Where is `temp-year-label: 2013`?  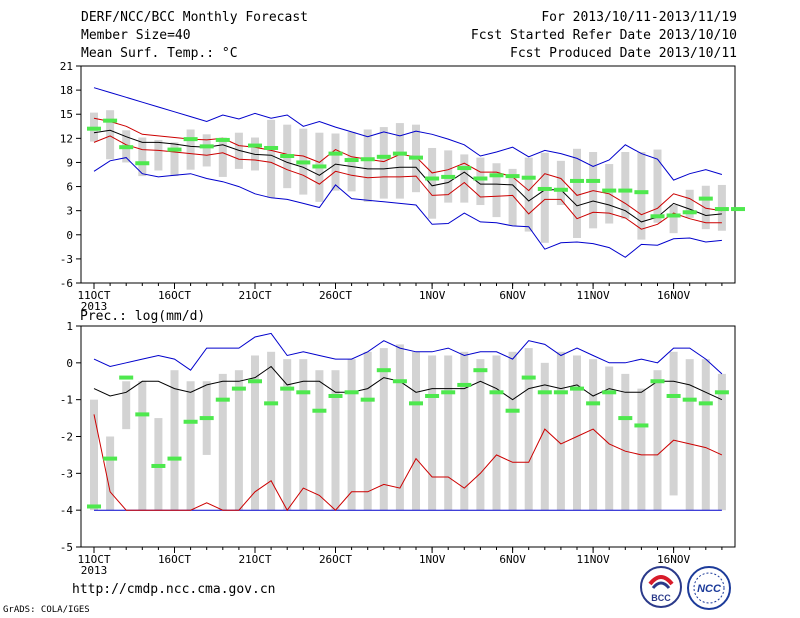 temp-year-label: 2013 is located at coordinates (94, 306).